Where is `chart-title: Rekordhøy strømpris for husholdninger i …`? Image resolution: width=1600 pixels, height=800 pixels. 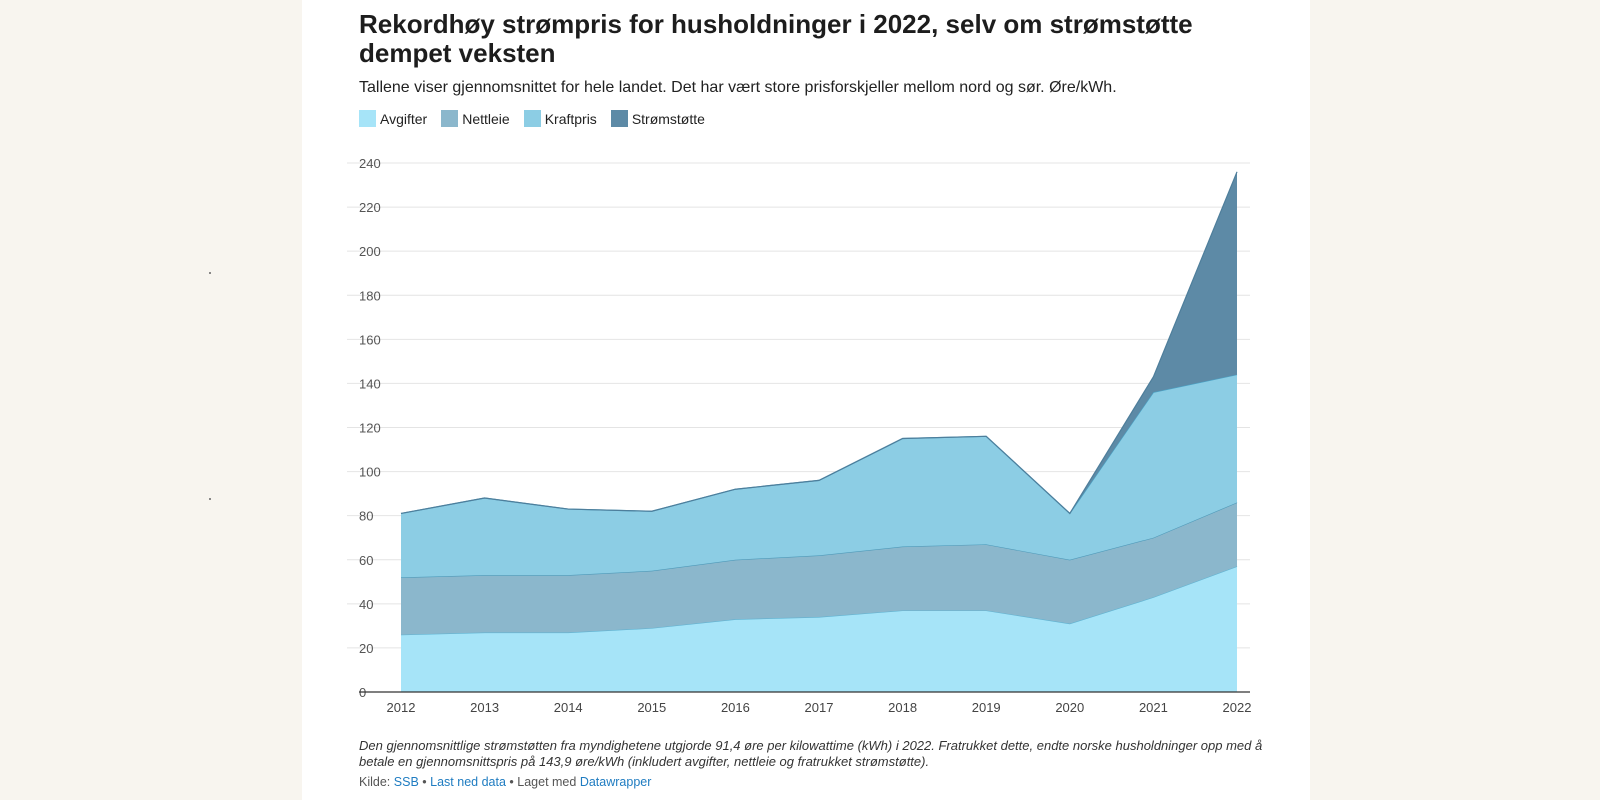 chart-title: Rekordhøy strømpris for husholdninger i … is located at coordinates (776, 38).